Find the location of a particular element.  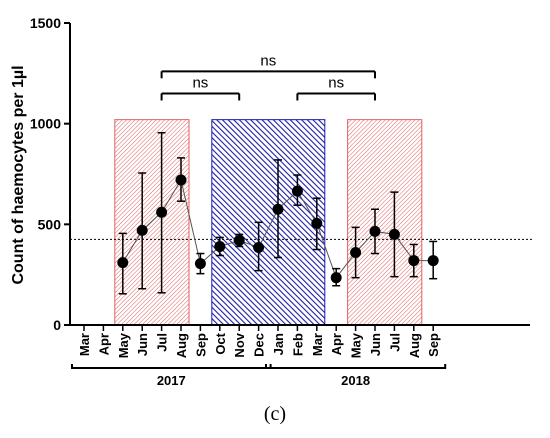

y-tick-label: 1000 is located at coordinates (45, 124).